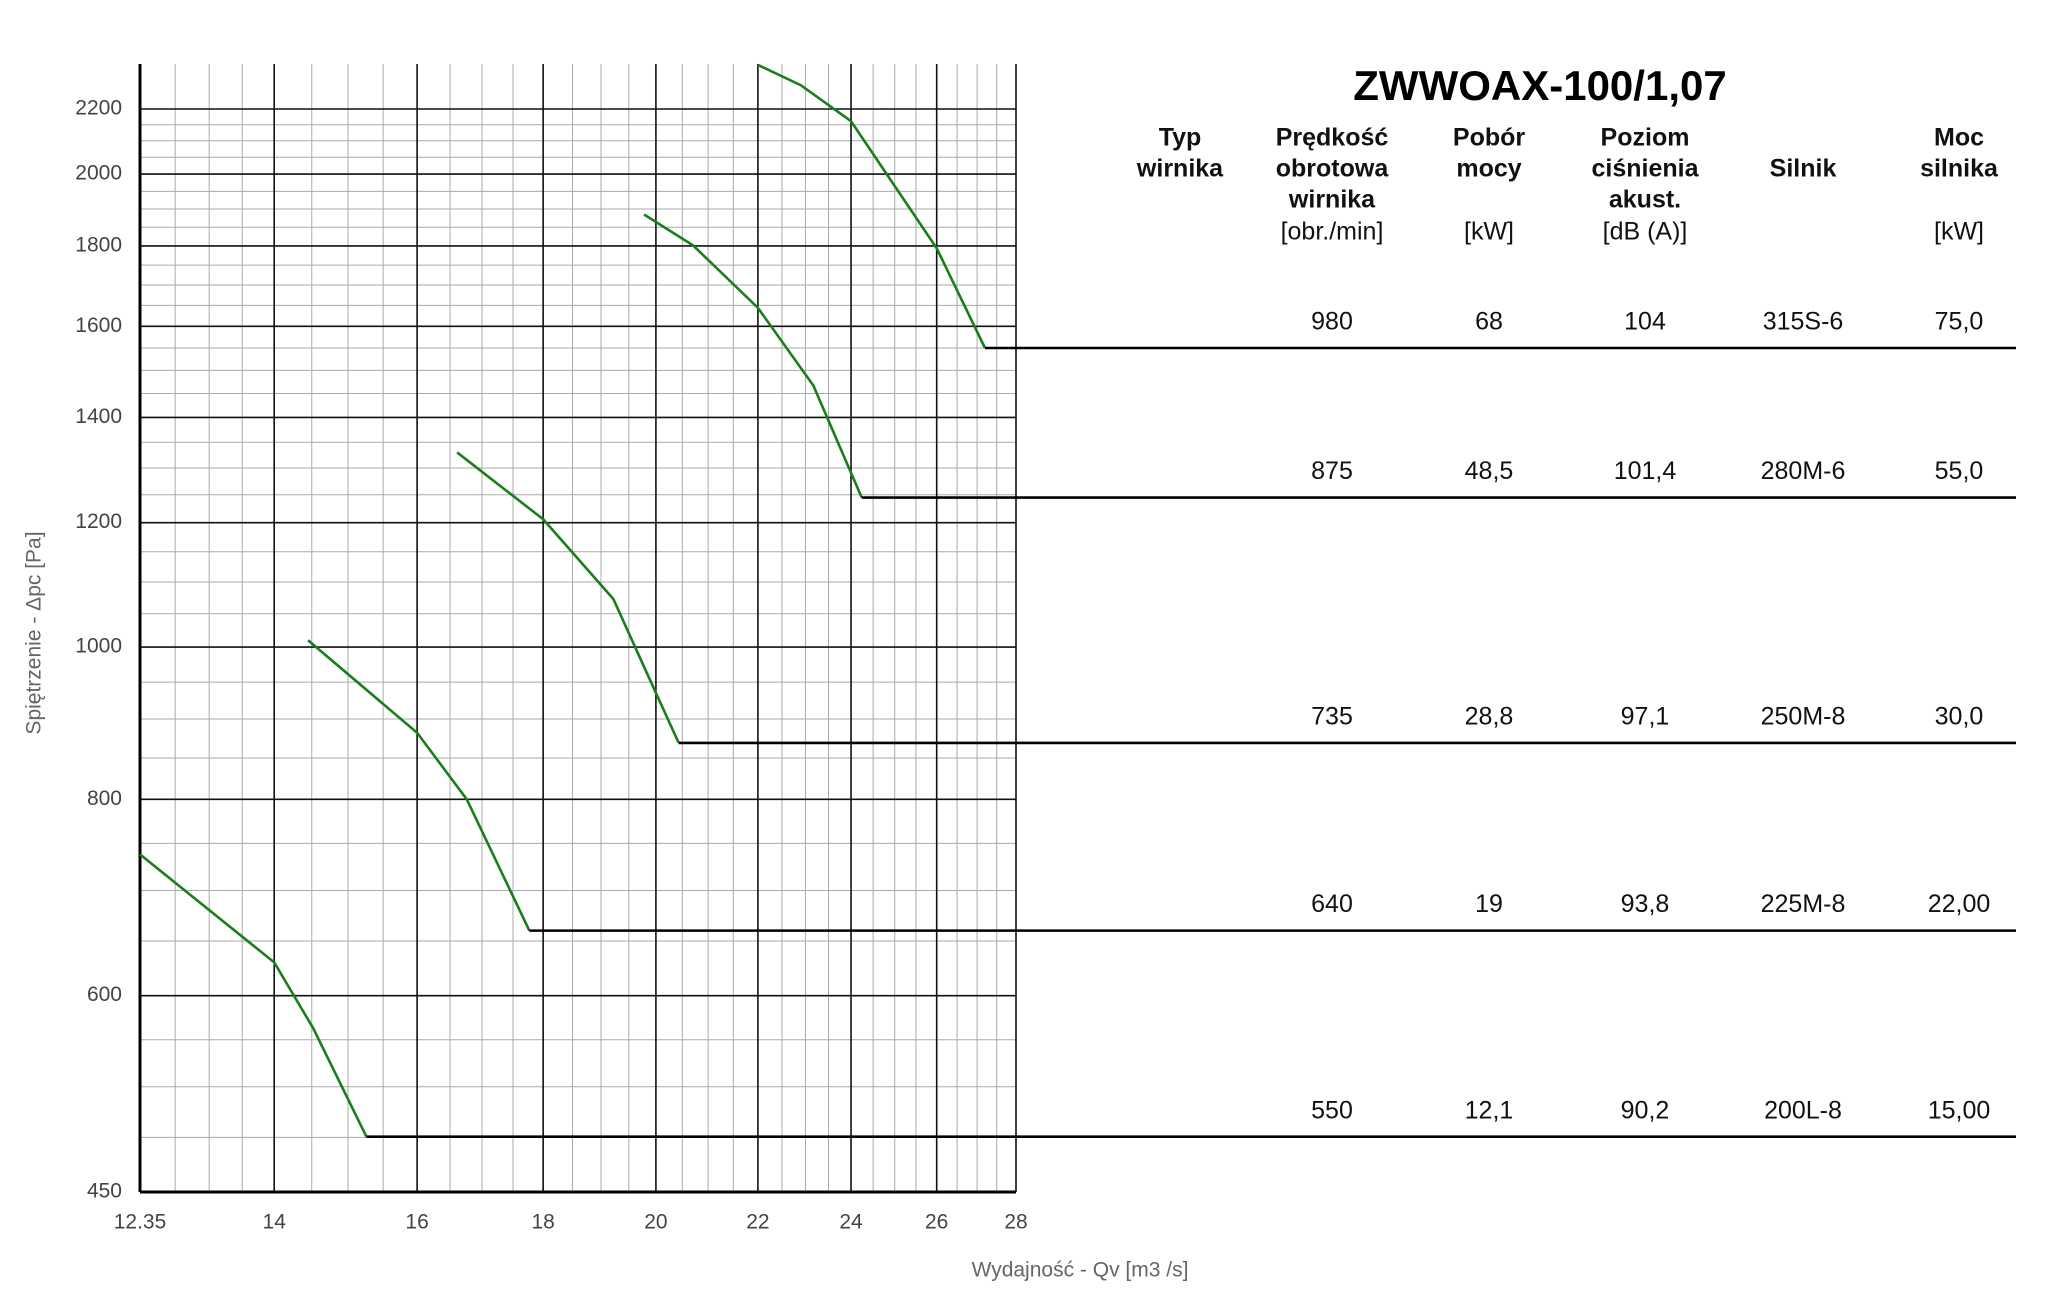 This screenshot has width=2066, height=1299. I want to click on table-cell: 550, so click(1332, 1110).